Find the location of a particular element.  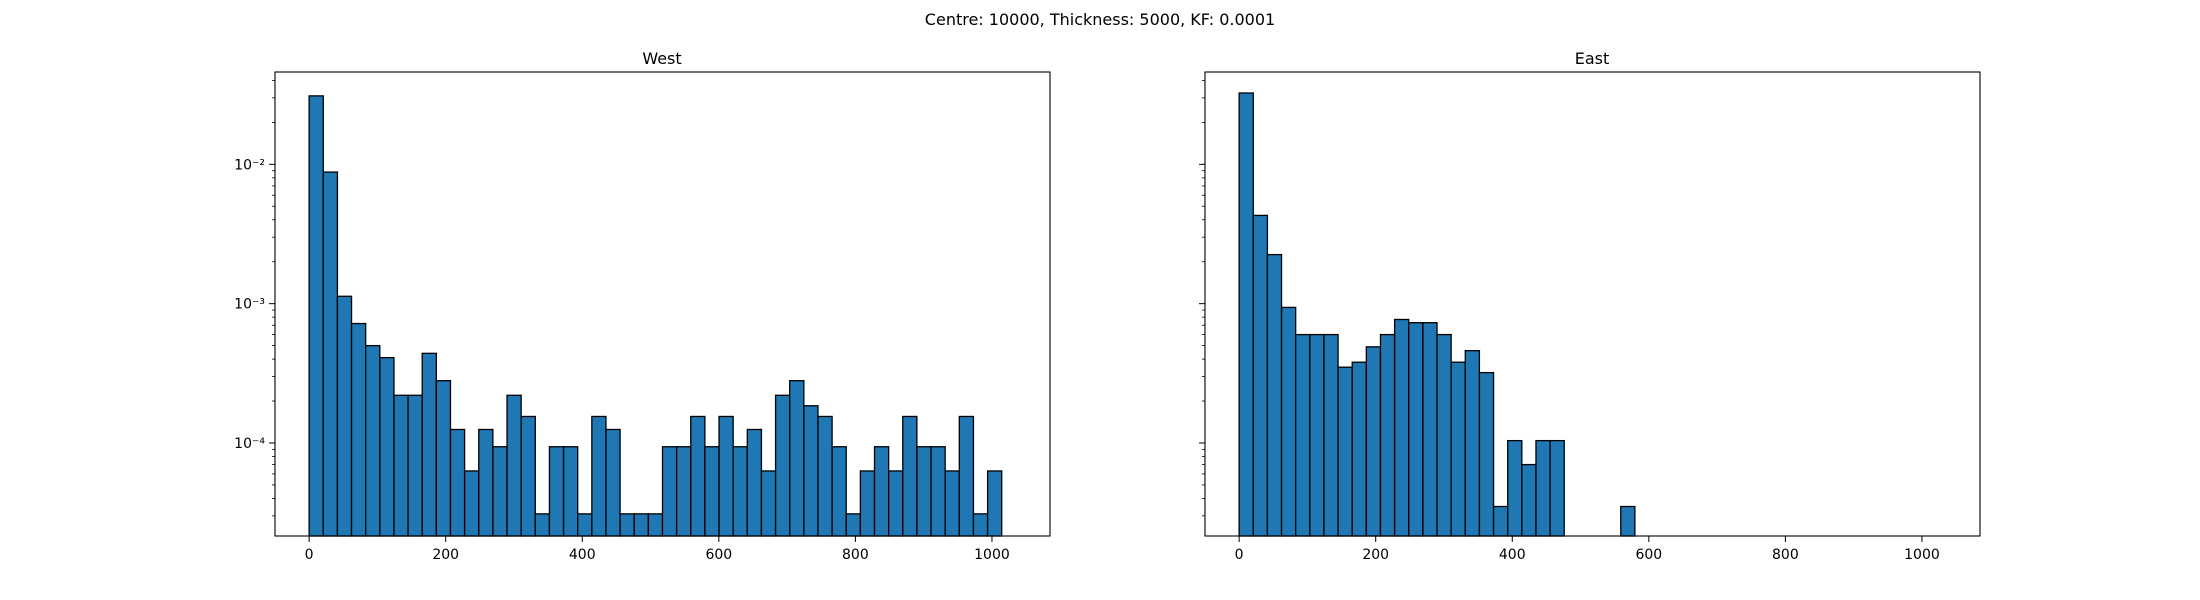

y-tick-label: 10⁻³ is located at coordinates (249, 305).